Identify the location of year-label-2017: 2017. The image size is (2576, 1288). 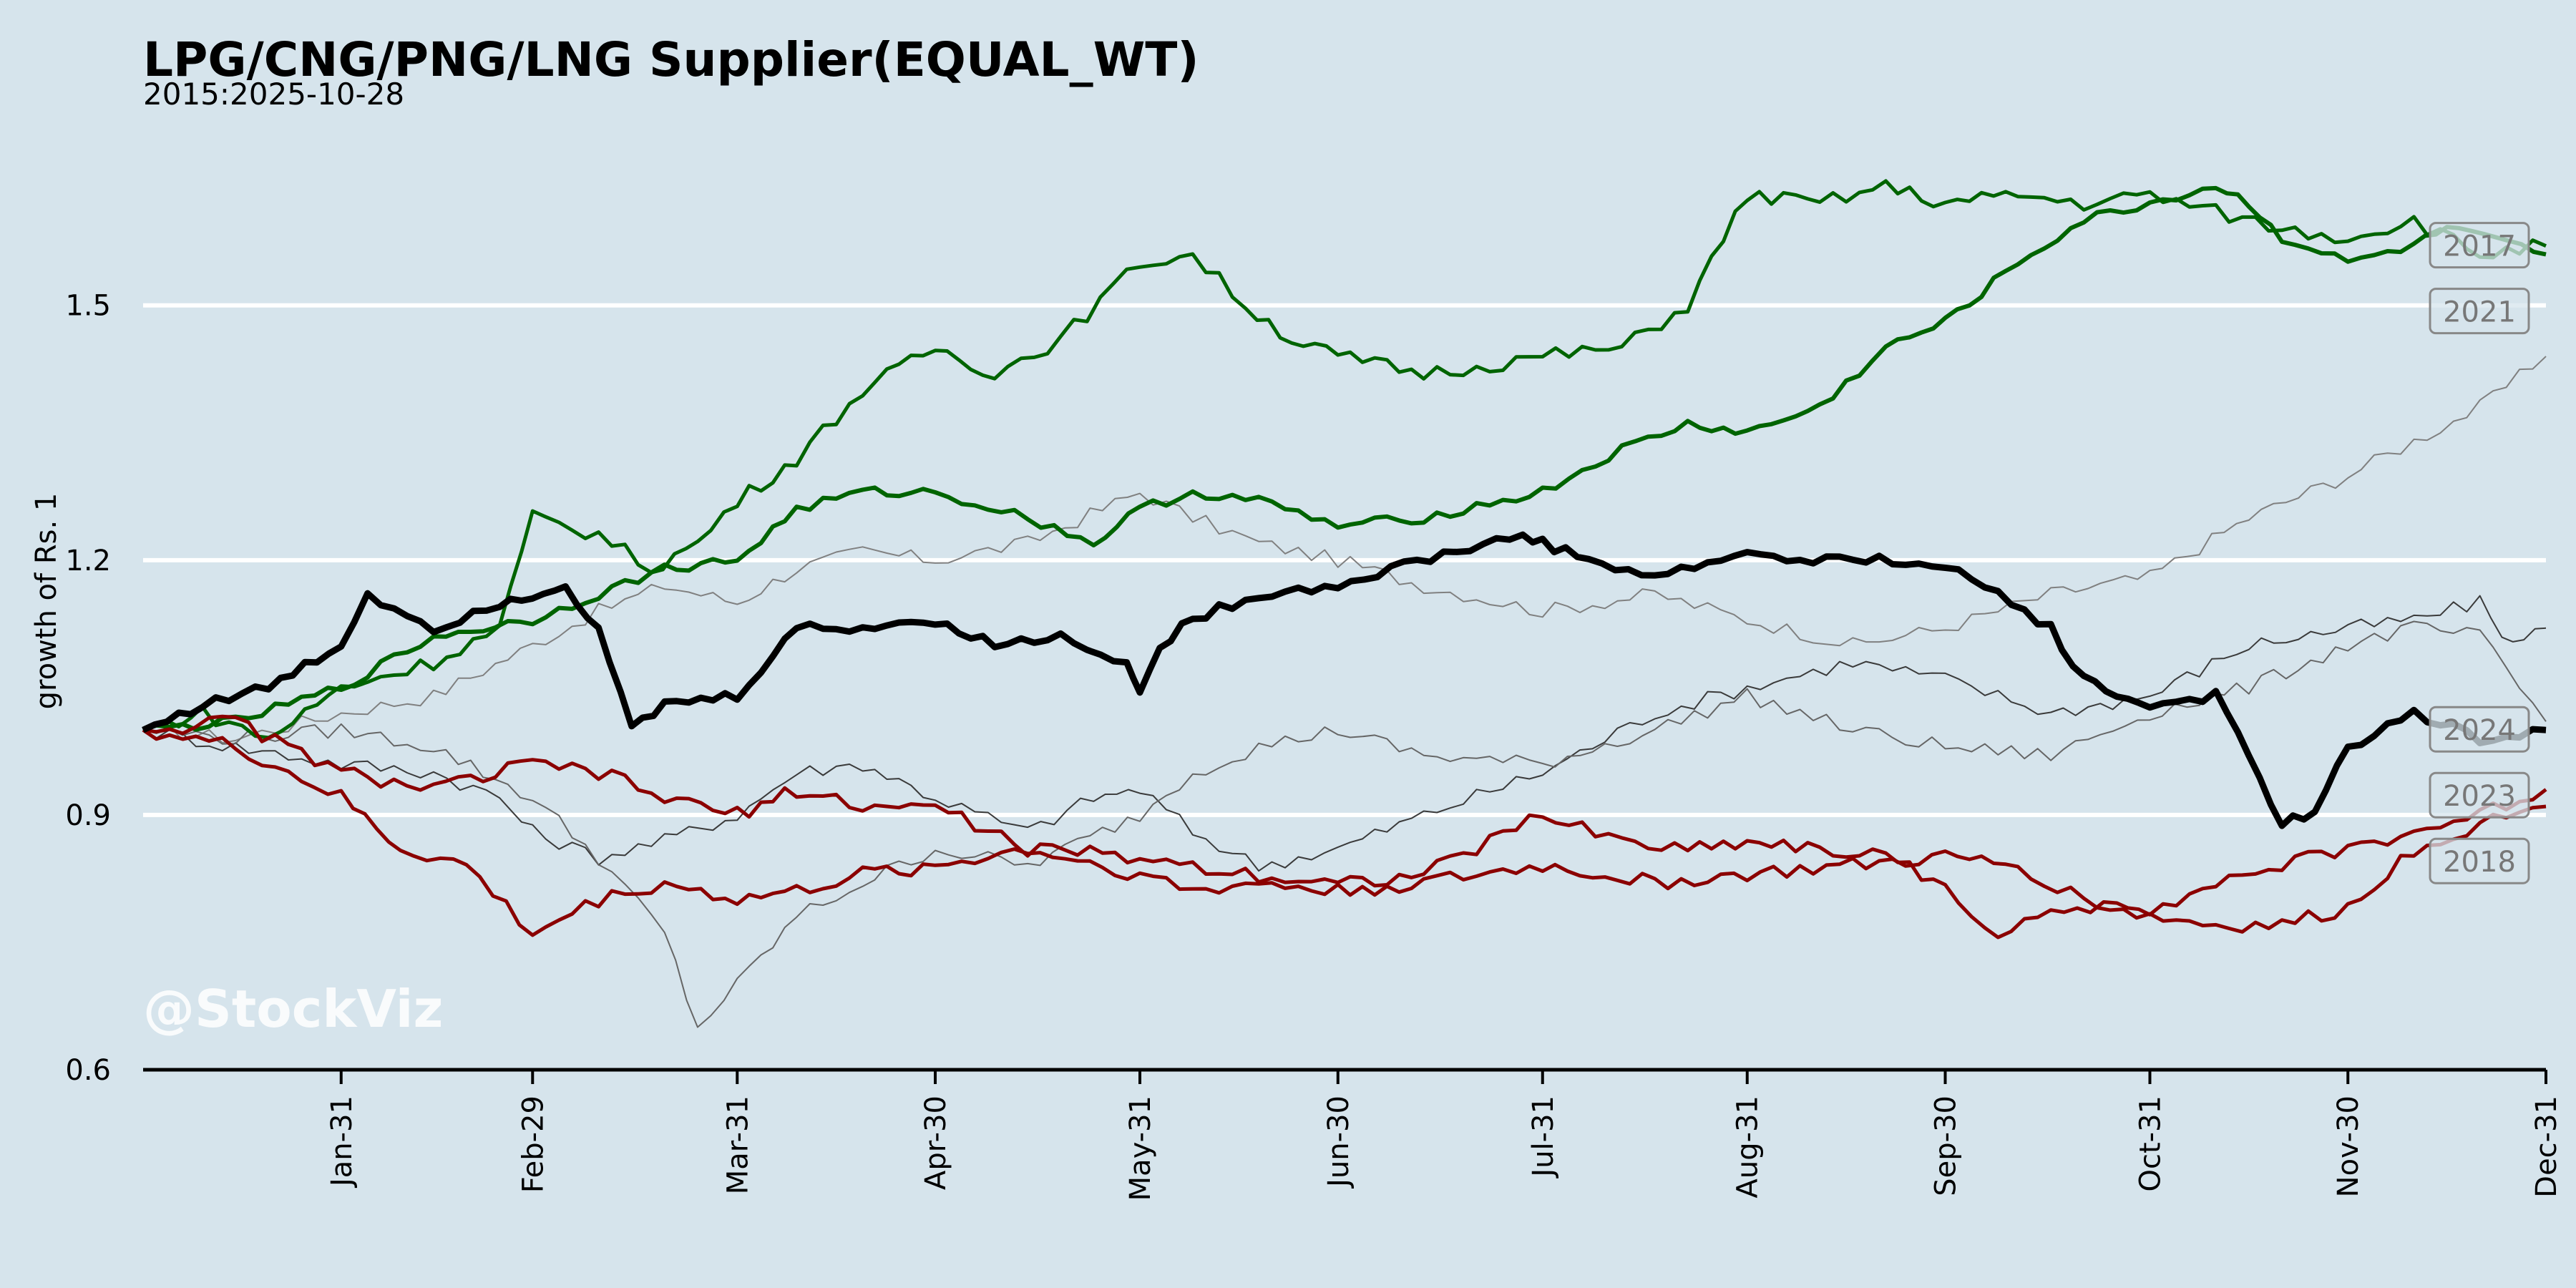
(2479, 245).